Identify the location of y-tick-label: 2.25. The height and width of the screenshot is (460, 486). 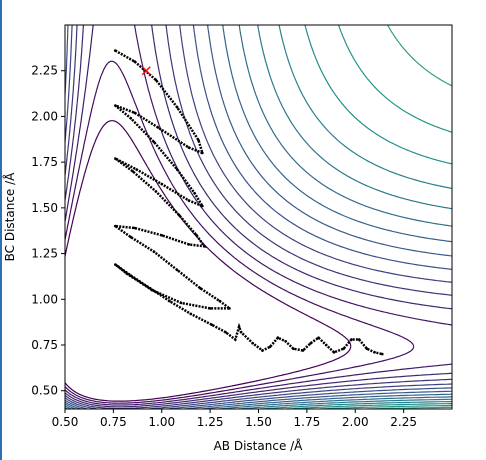
(44, 71).